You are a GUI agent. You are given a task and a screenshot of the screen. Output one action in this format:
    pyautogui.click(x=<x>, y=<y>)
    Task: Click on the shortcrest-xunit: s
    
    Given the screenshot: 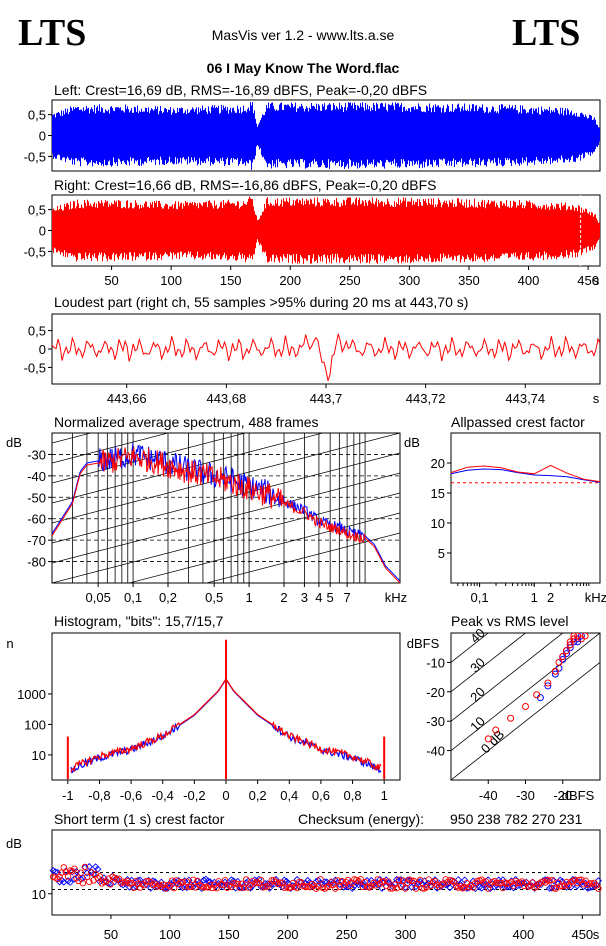 What is the action you would take?
    pyautogui.click(x=596, y=934)
    